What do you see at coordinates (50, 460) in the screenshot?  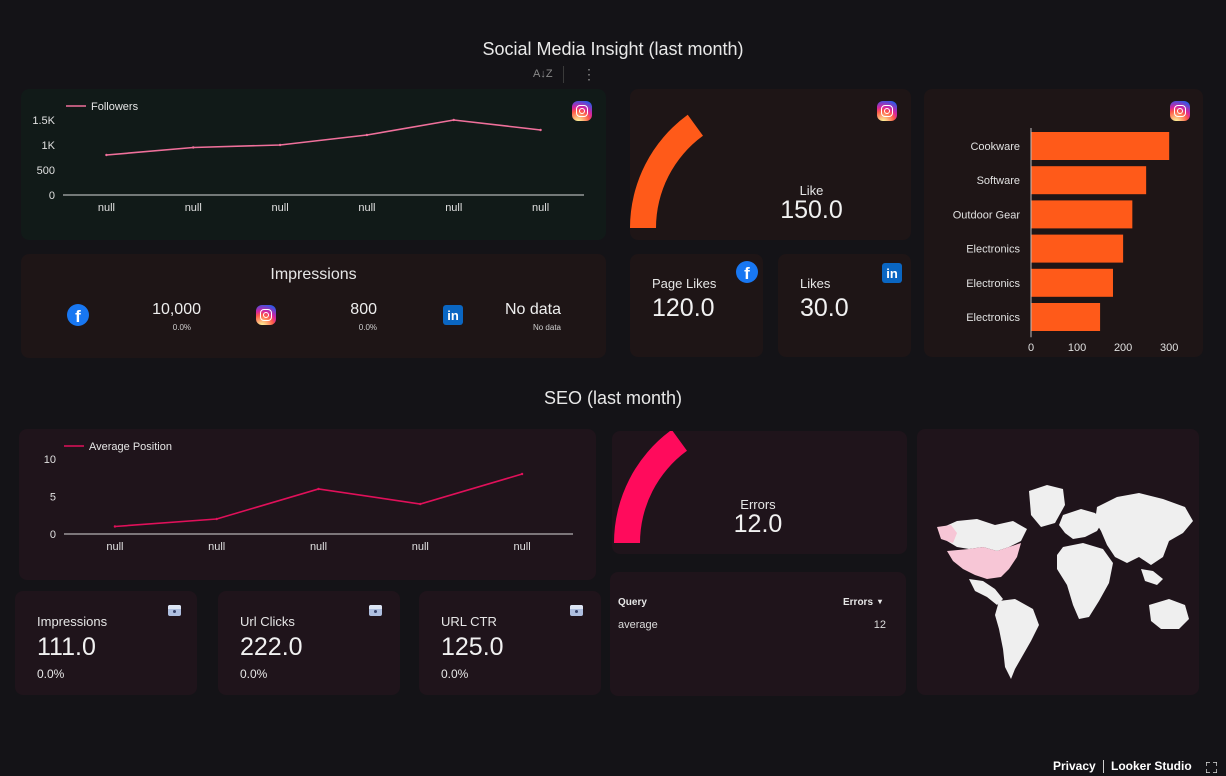 I see `y-tick-label: 10` at bounding box center [50, 460].